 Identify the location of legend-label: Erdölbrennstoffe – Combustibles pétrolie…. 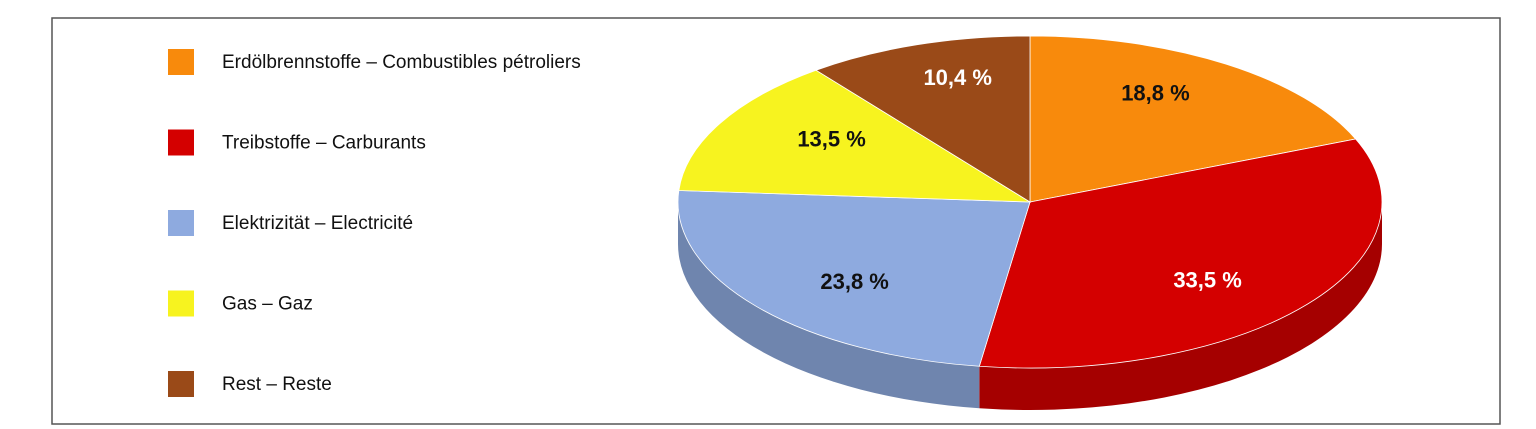
(401, 62).